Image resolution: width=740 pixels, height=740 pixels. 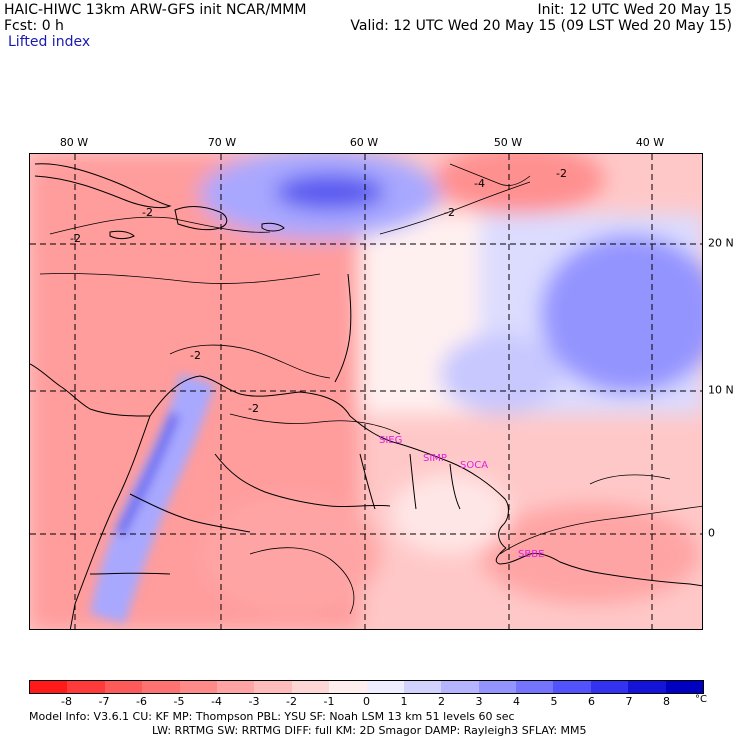 What do you see at coordinates (634, 10) in the screenshot?
I see `init-time: Init: 12 UTC Wed 20 May 15` at bounding box center [634, 10].